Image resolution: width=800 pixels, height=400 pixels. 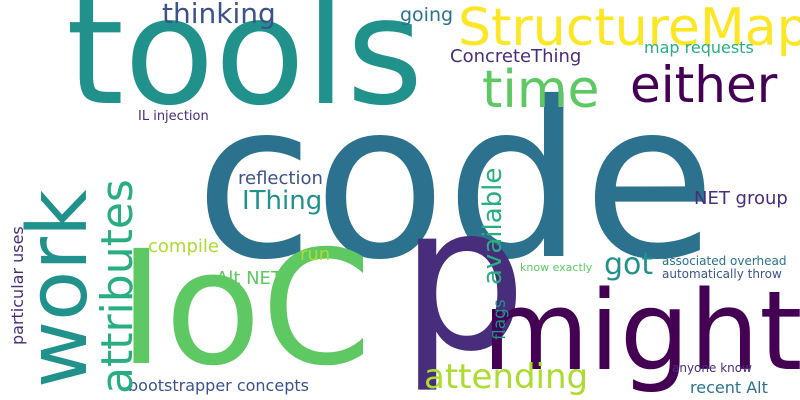 What do you see at coordinates (218, 385) in the screenshot?
I see `word-bootstrapper-concepts: bootstrapper concepts` at bounding box center [218, 385].